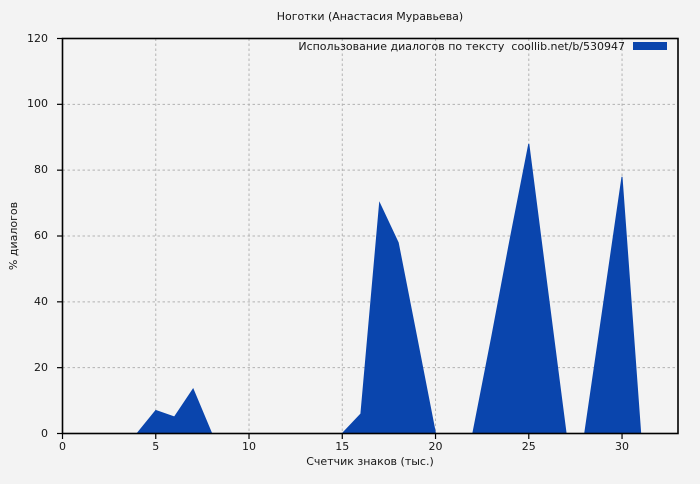  What do you see at coordinates (41, 367) in the screenshot?
I see `y-tick-label-20: 20` at bounding box center [41, 367].